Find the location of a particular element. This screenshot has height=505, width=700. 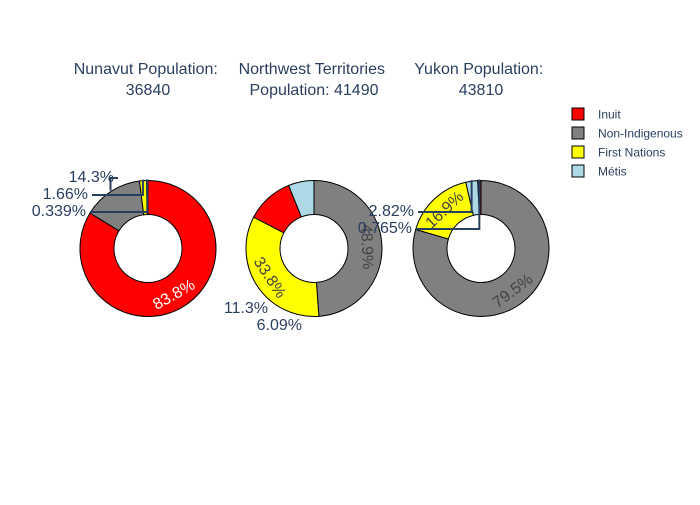

chart-title-yukon: Yukon Population: 43810 is located at coordinates (480, 80).